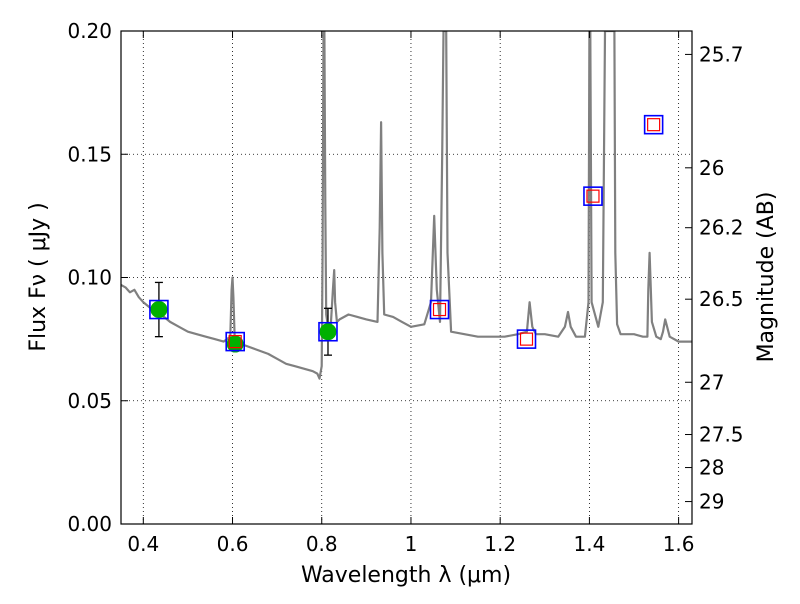 The image size is (800, 604). I want to click on y-tick-label: 0.00, so click(89, 524).